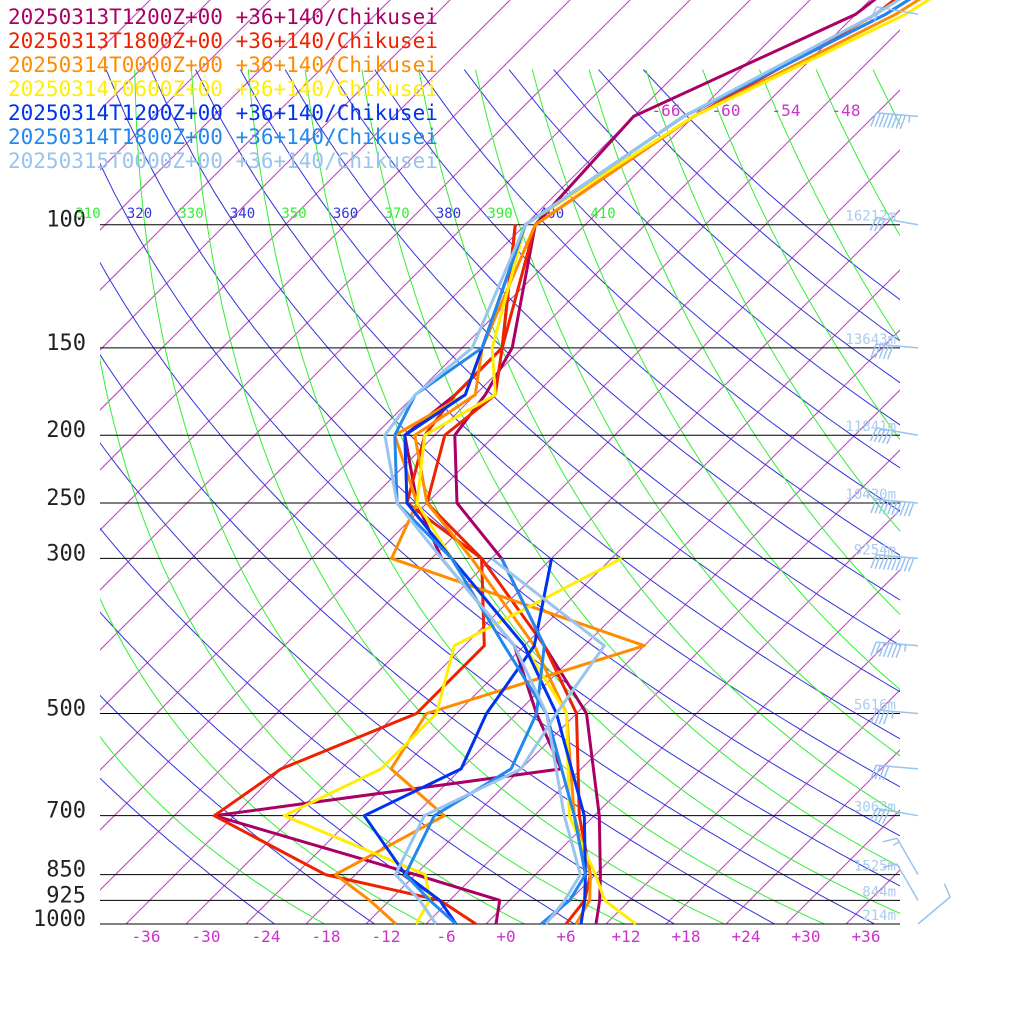 Image resolution: width=1024 pixels, height=1024 pixels. I want to click on legend-entry: 20250314T1200Z+00 +36+140/Chikusei, so click(223, 113).